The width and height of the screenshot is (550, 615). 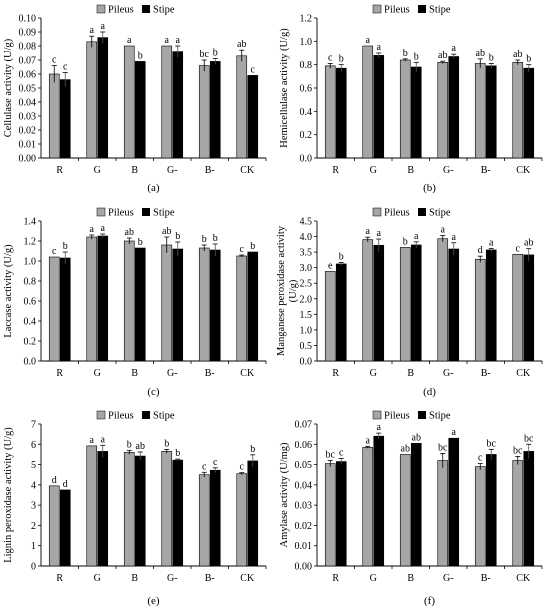 I want to click on y-axis-label: Laccase activity (U/g), so click(x=8, y=291).